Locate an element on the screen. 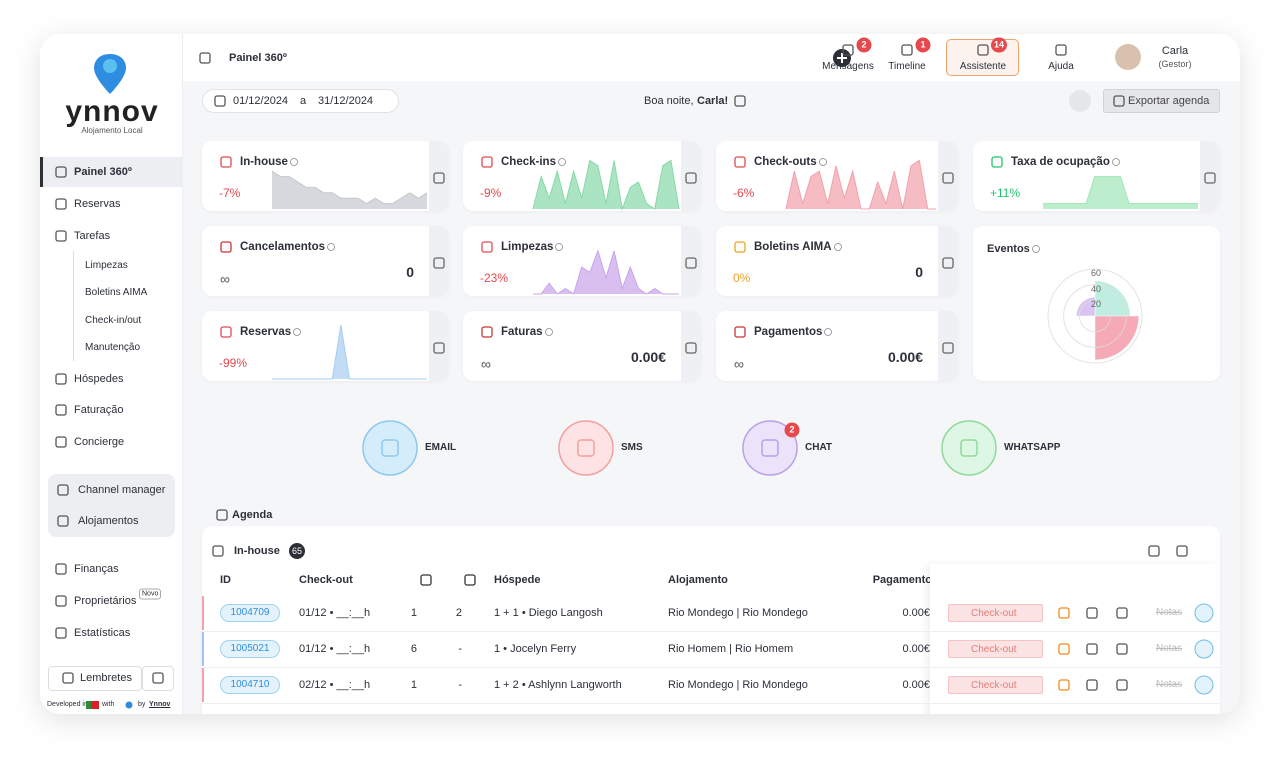  reservation-id: 1004710 is located at coordinates (250, 685).